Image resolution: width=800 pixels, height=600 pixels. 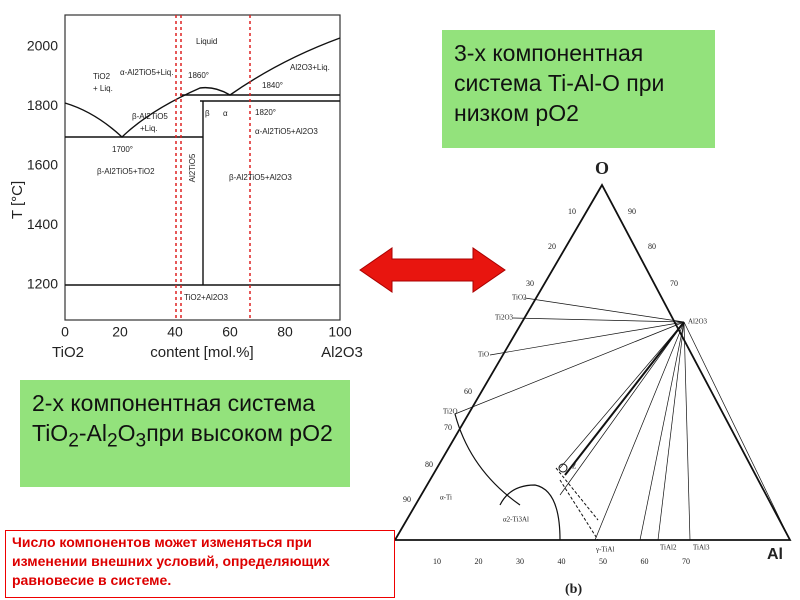 I want to click on phase-label: TiO, so click(x=483, y=355).